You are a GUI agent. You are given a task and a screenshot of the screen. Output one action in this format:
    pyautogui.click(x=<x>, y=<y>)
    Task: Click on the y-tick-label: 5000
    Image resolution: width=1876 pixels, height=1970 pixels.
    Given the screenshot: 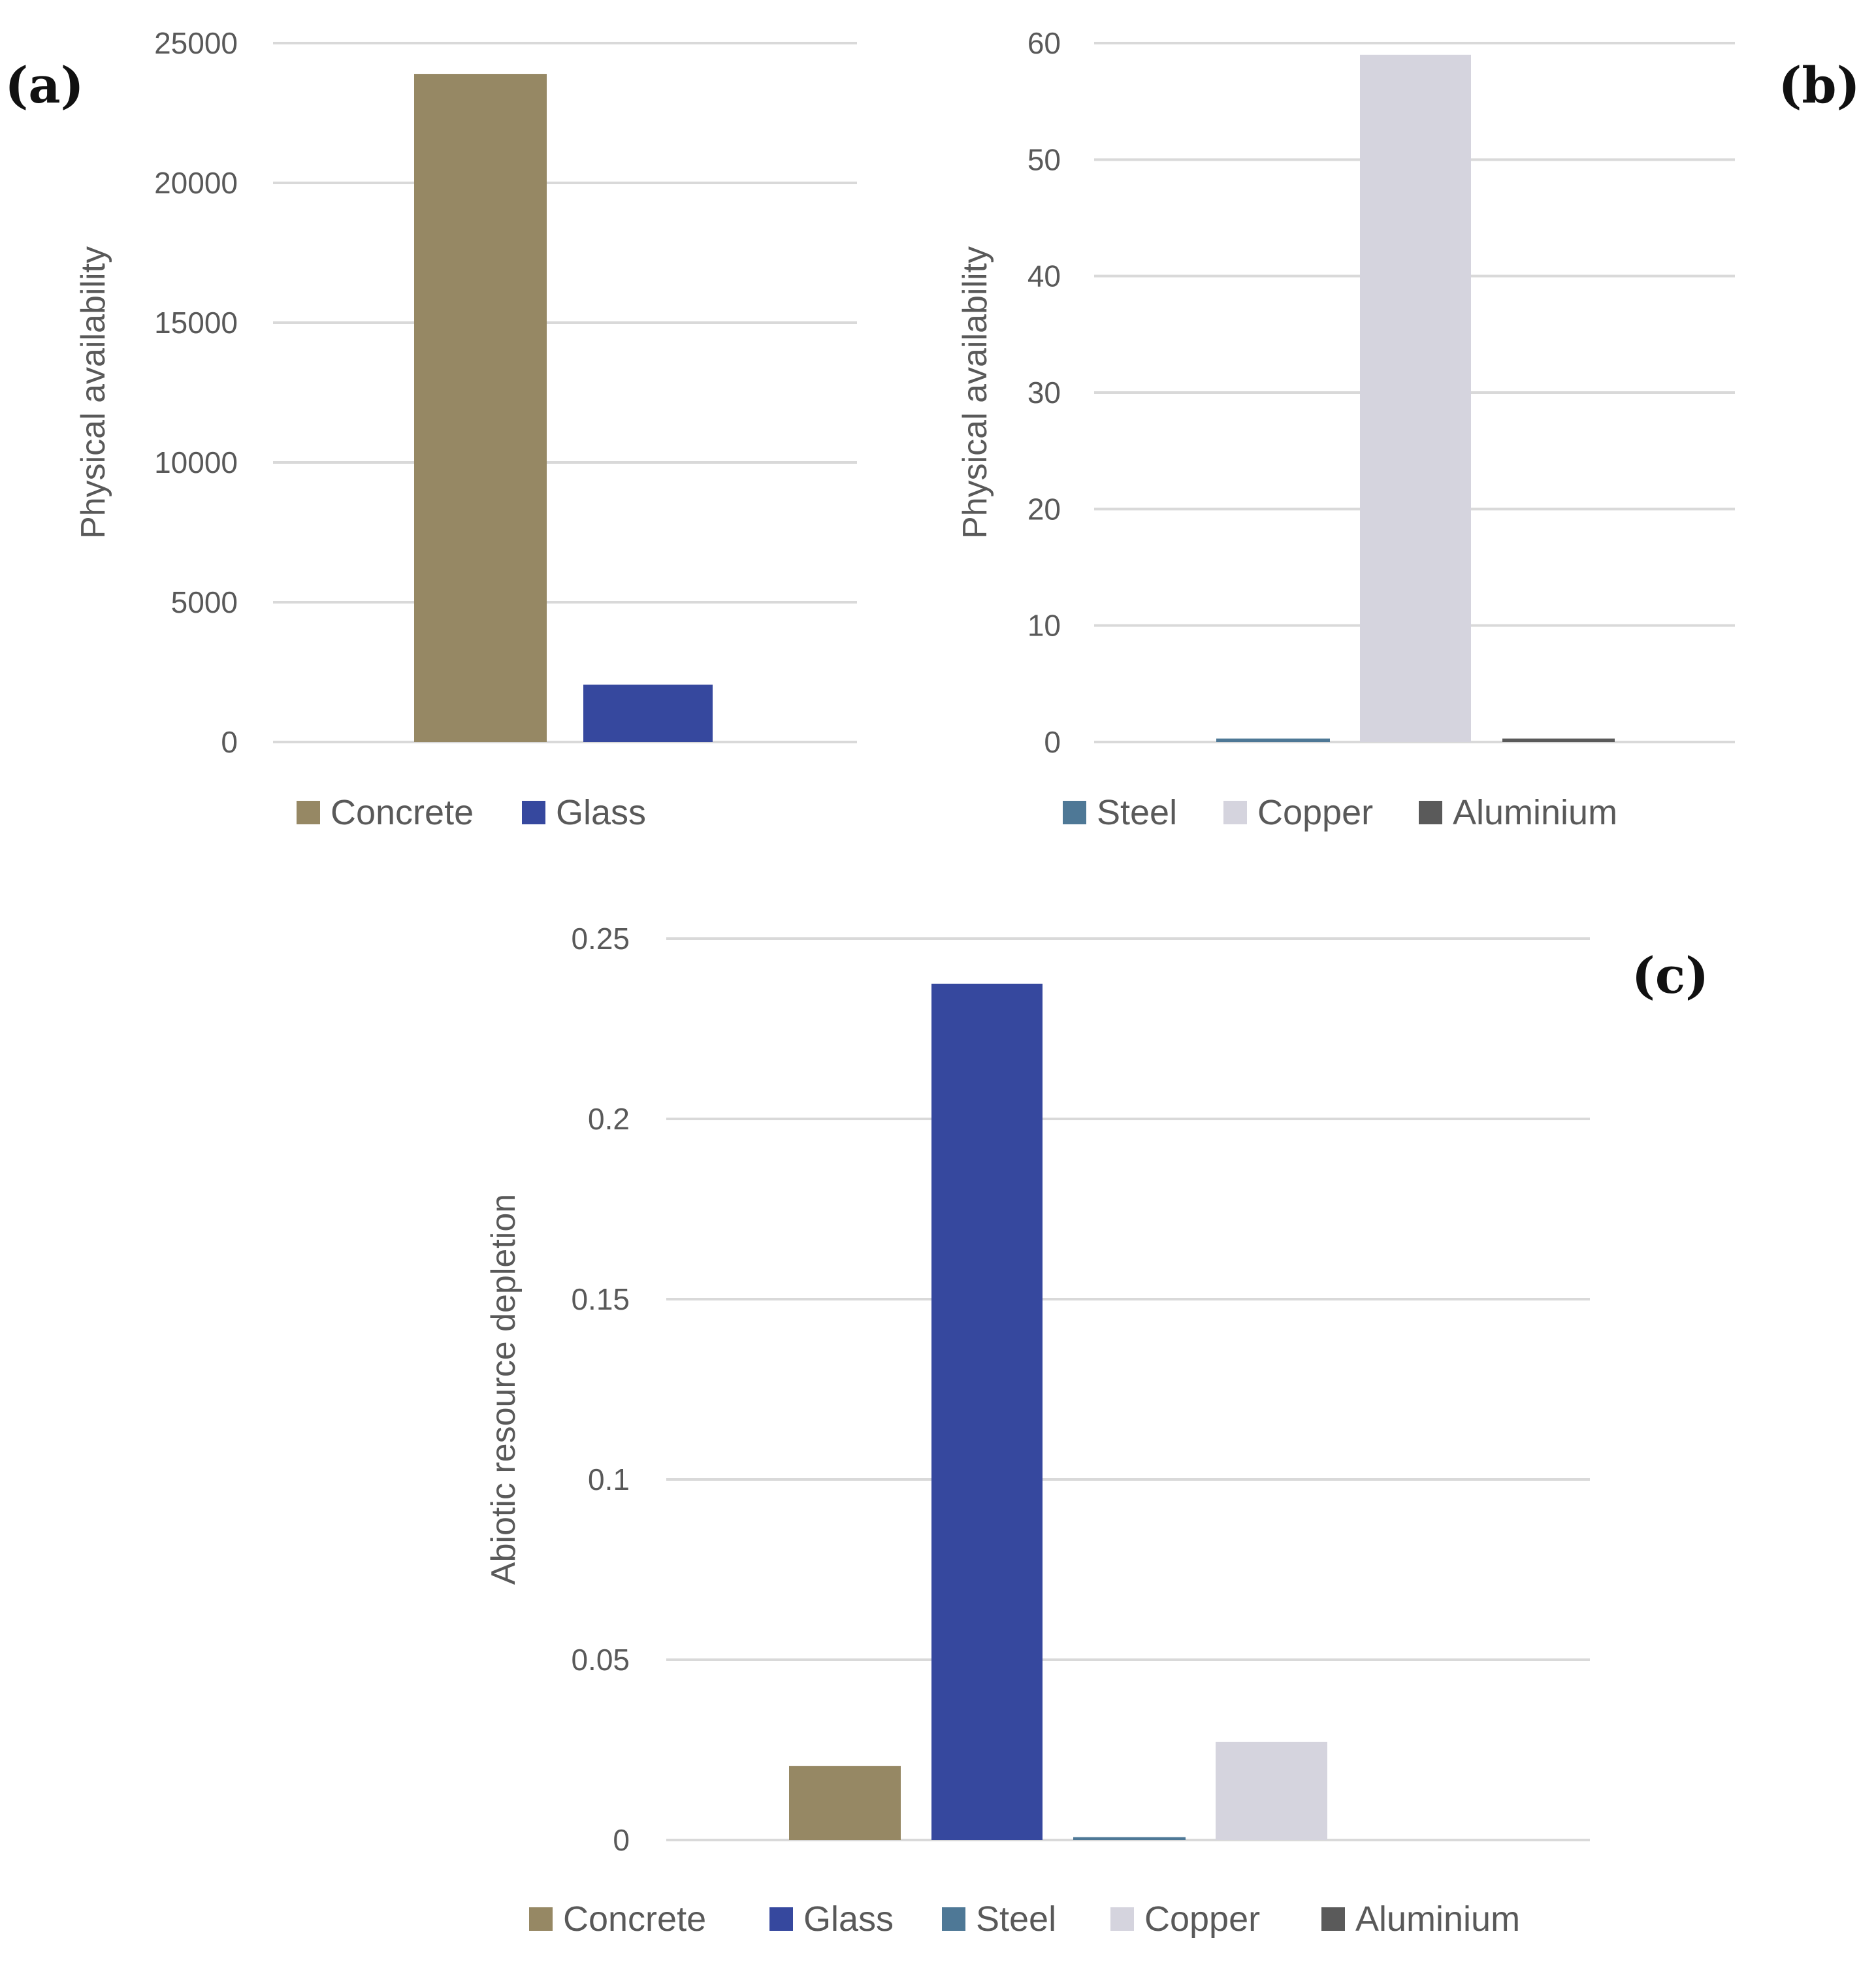 What is the action you would take?
    pyautogui.click(x=204, y=602)
    